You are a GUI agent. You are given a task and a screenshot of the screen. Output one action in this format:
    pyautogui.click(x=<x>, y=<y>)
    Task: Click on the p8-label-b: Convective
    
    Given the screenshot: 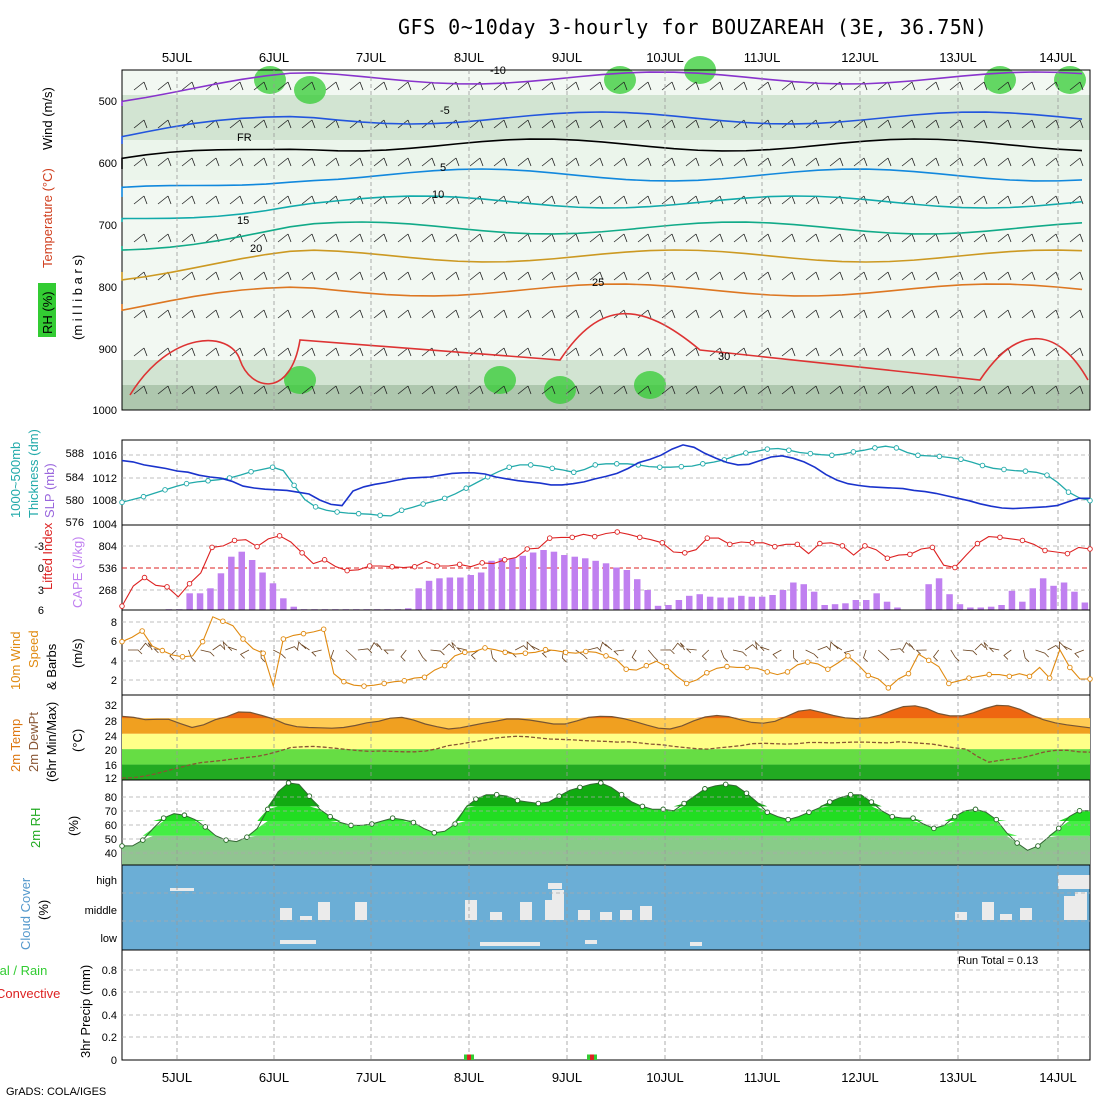 What is the action you would take?
    pyautogui.click(x=30, y=993)
    